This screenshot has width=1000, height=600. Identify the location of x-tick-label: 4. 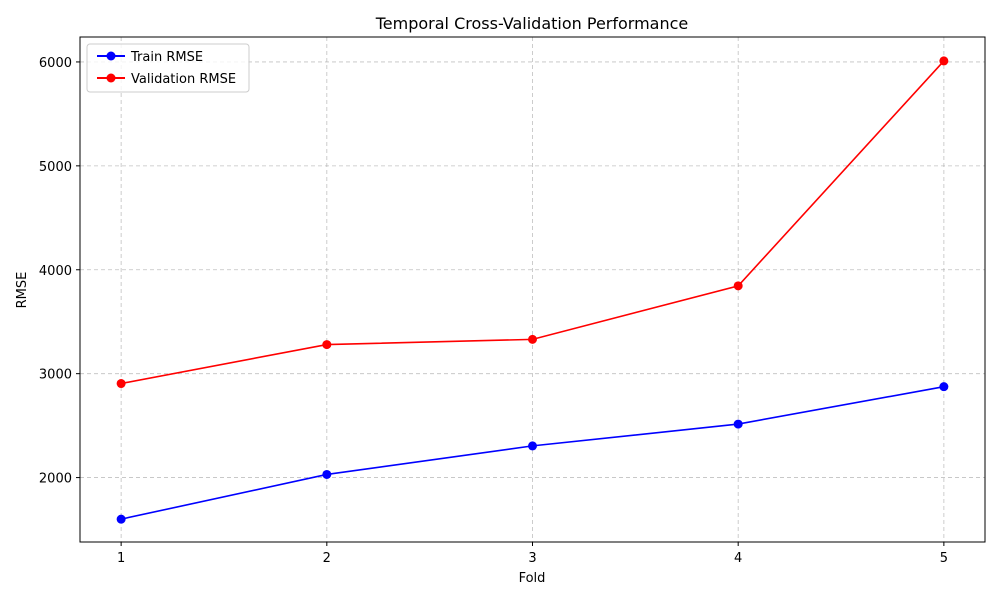
(738, 558).